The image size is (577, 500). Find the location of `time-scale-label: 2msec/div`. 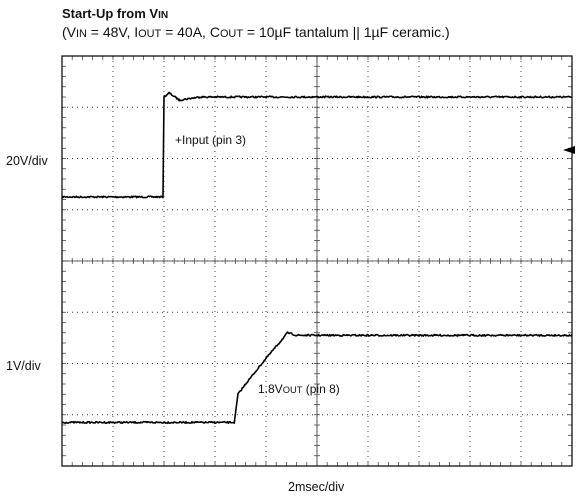

time-scale-label: 2msec/div is located at coordinates (316, 487).